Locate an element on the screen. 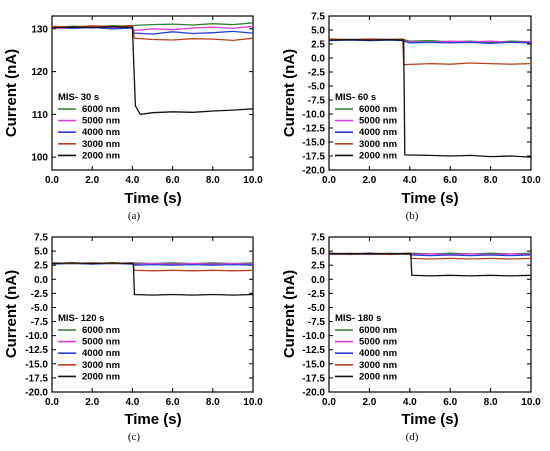 Image resolution: width=550 pixels, height=451 pixels. legend-title: MIS- 180 s is located at coordinates (358, 318).